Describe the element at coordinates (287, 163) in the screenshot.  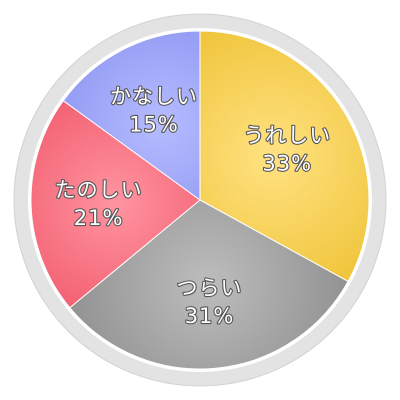
I see `slice-value-label: 33%` at that location.